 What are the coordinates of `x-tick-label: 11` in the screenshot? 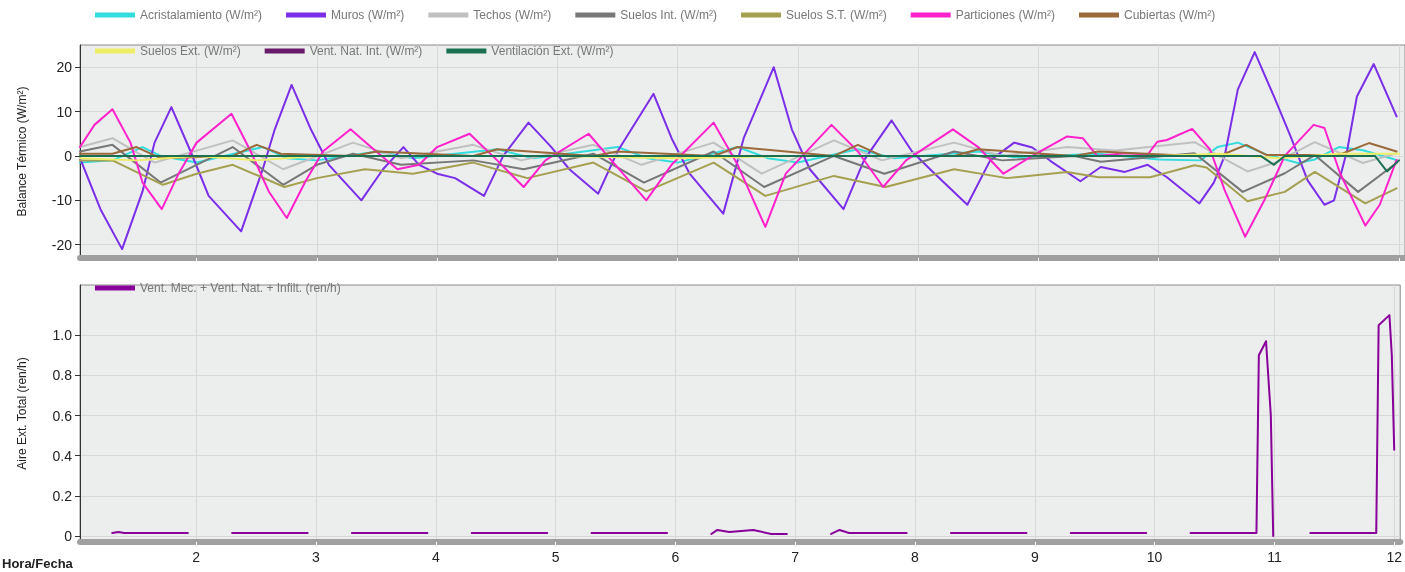 It's located at (1274, 557).